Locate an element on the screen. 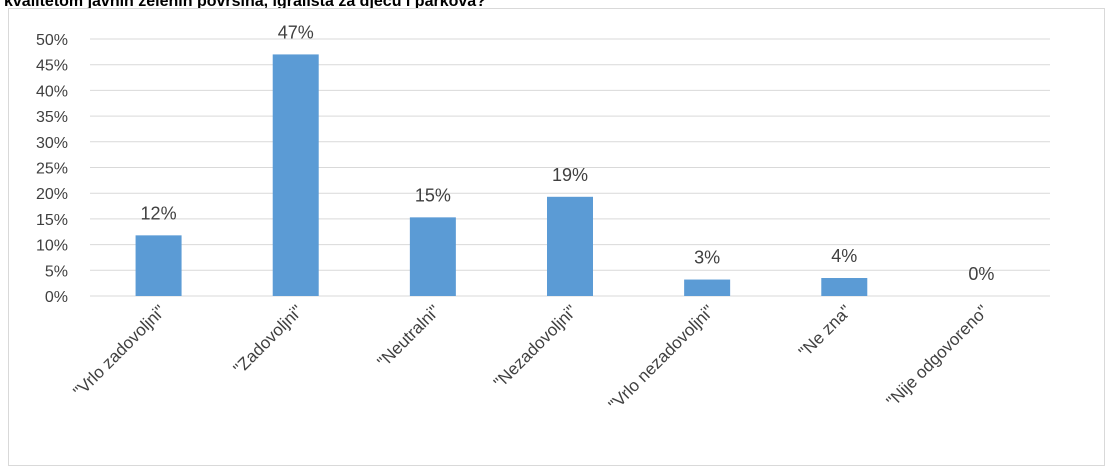 The width and height of the screenshot is (1114, 472). x-tick-label: "Vrlo nezadovoljni" is located at coordinates (661, 357).